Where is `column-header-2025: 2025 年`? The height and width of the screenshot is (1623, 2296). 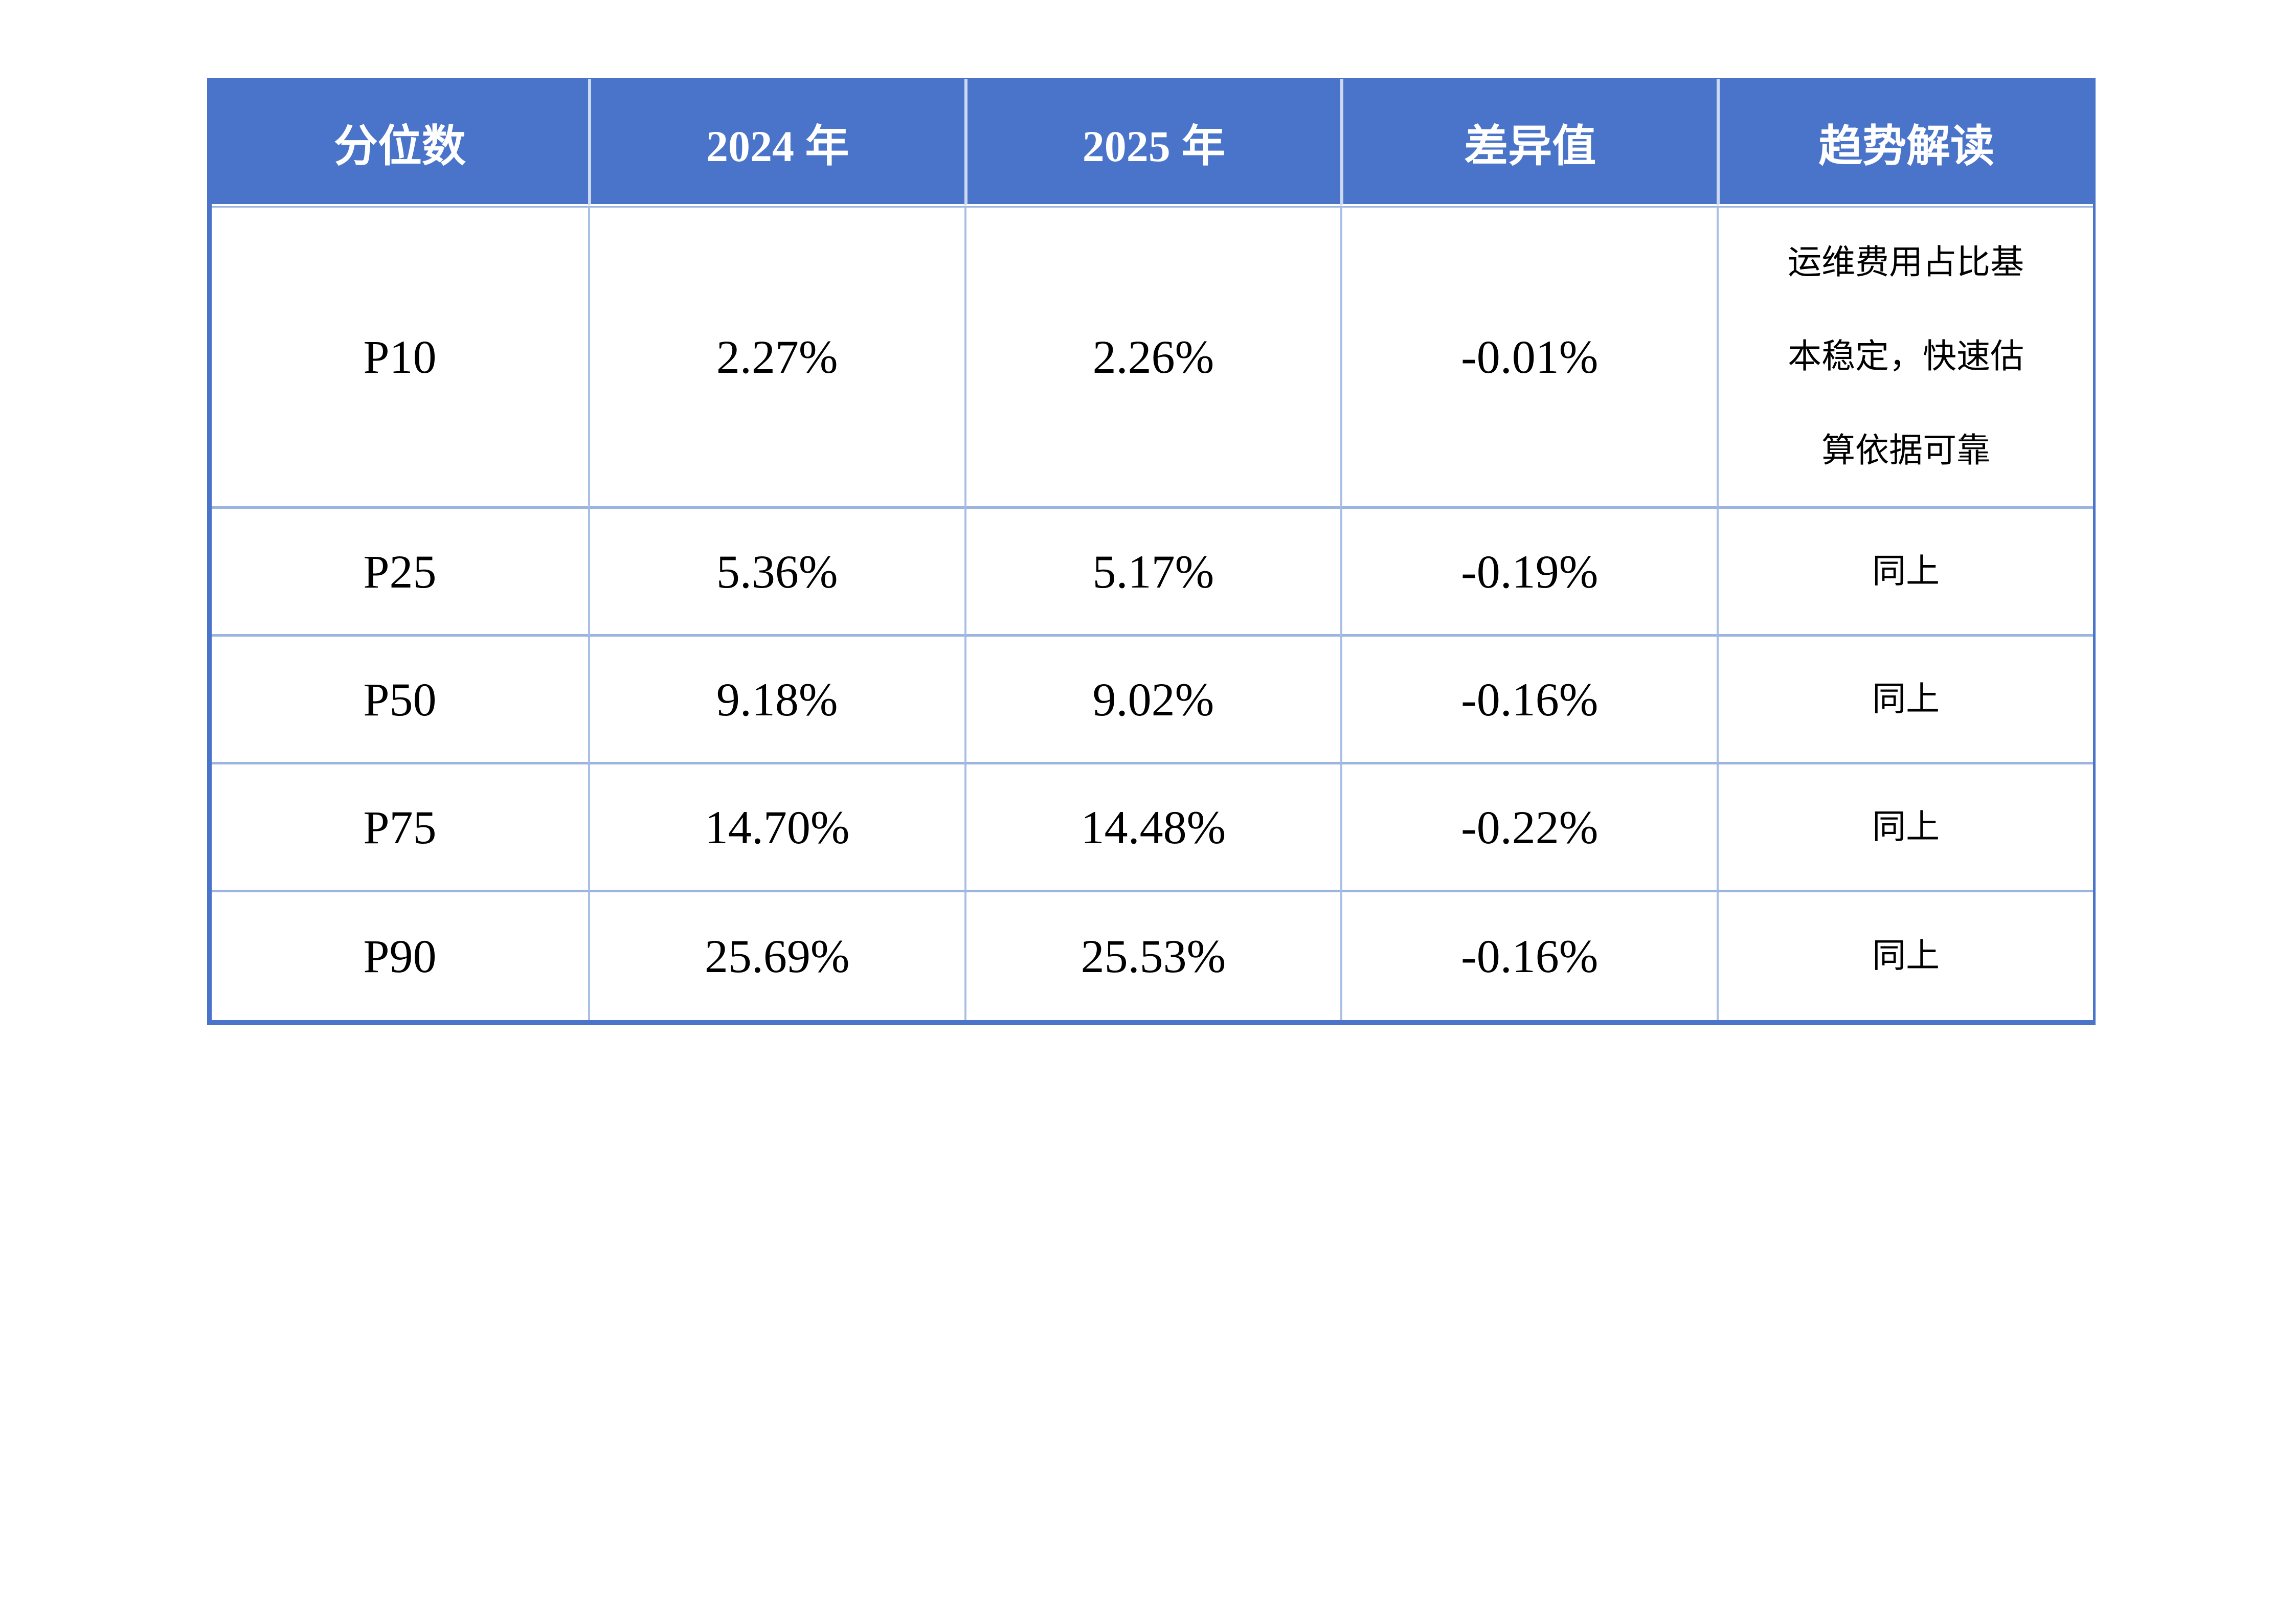
column-header-2025: 2025 年 is located at coordinates (1152, 142).